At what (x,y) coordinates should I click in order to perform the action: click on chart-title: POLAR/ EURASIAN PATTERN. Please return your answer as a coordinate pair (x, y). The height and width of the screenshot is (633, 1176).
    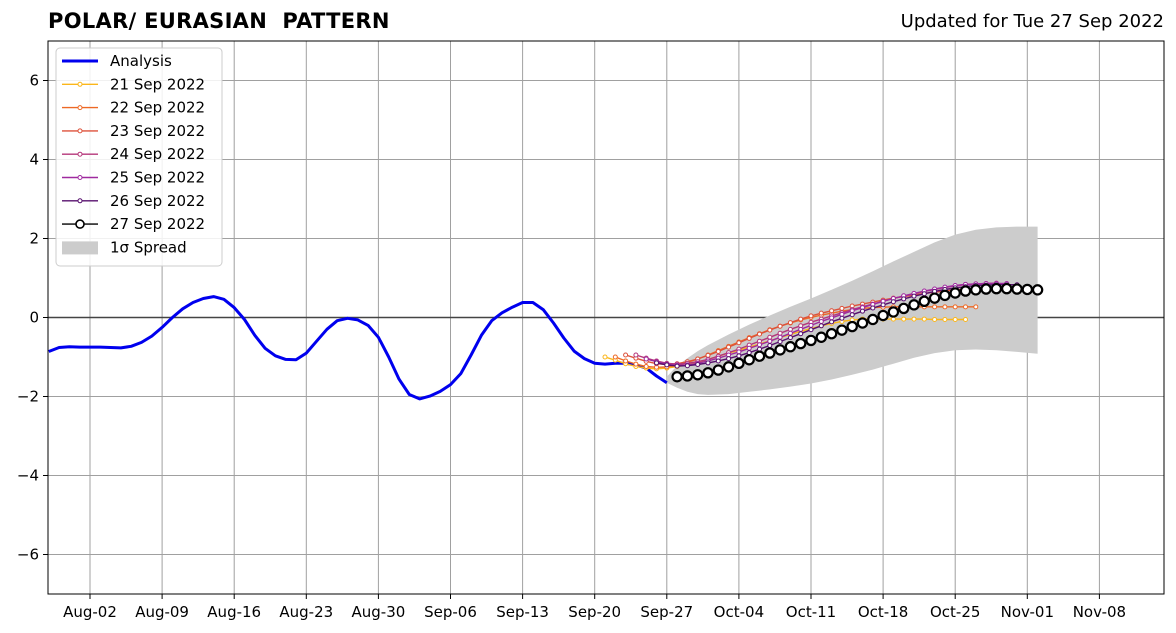
    Looking at the image, I should click on (219, 21).